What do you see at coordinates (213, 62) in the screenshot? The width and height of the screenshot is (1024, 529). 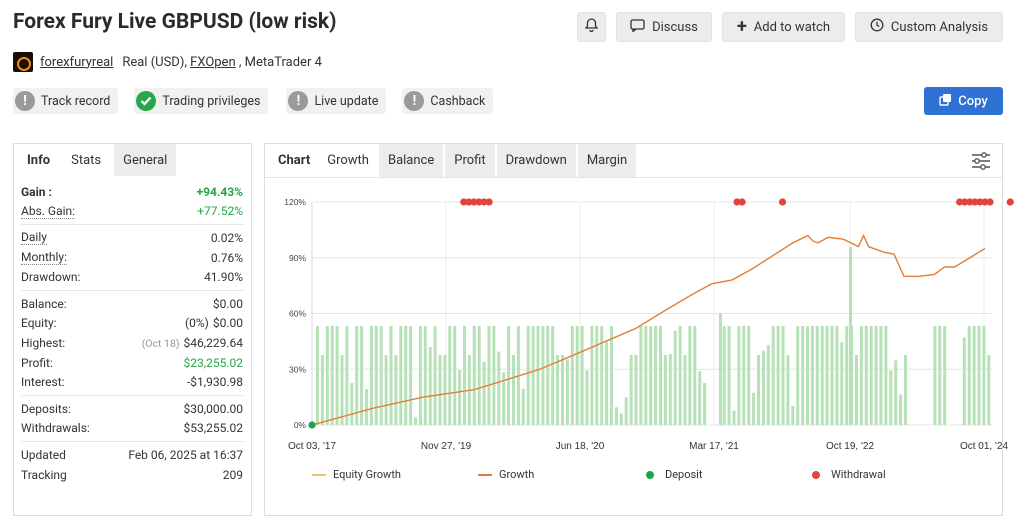 I see `broker-link: FXOpen` at bounding box center [213, 62].